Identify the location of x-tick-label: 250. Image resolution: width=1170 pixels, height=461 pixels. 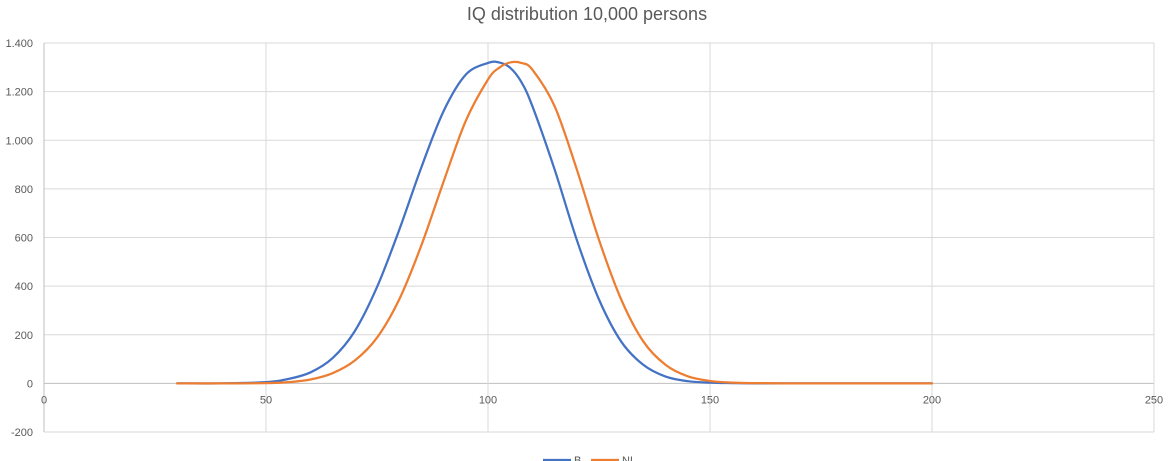
(1154, 400).